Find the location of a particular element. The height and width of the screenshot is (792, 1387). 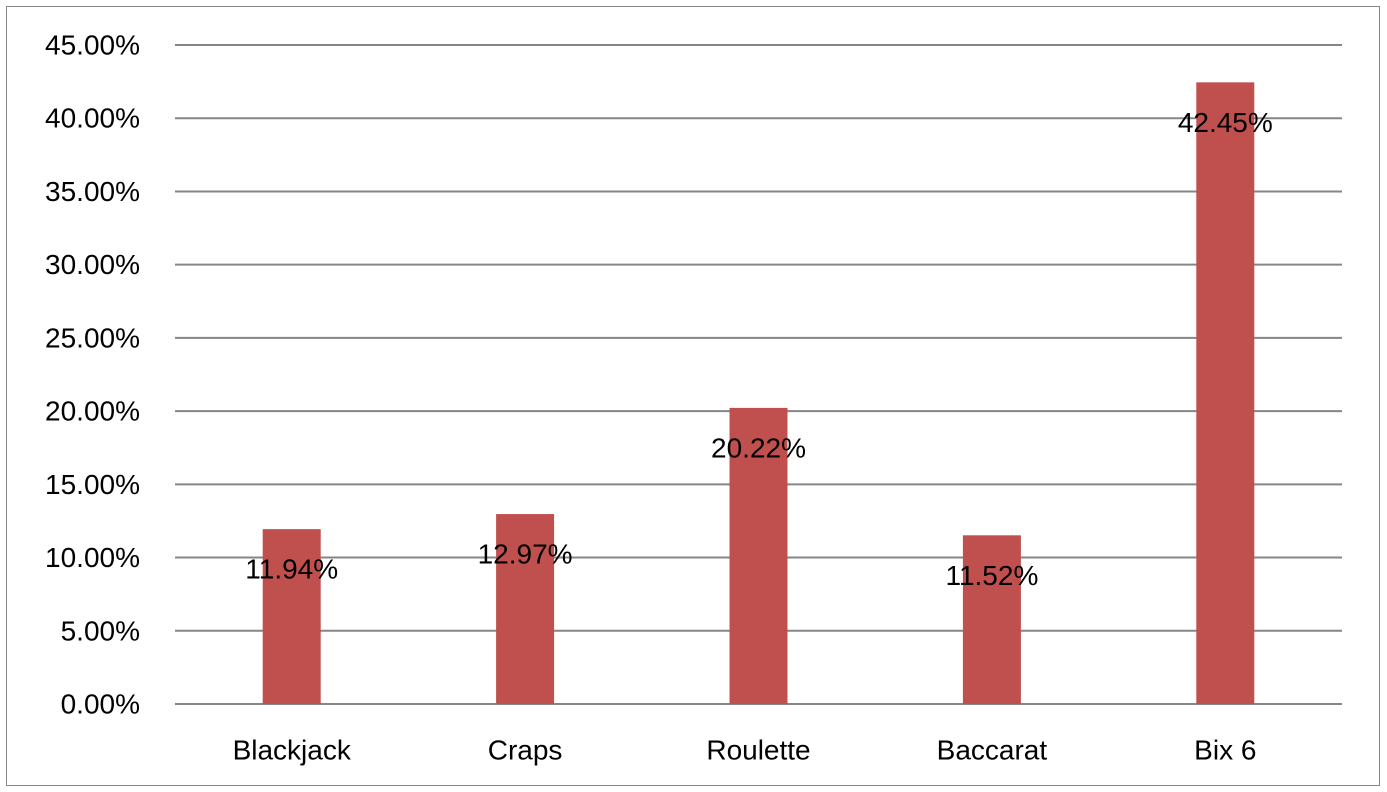

y-tick-label: 30.00% is located at coordinates (92, 264).